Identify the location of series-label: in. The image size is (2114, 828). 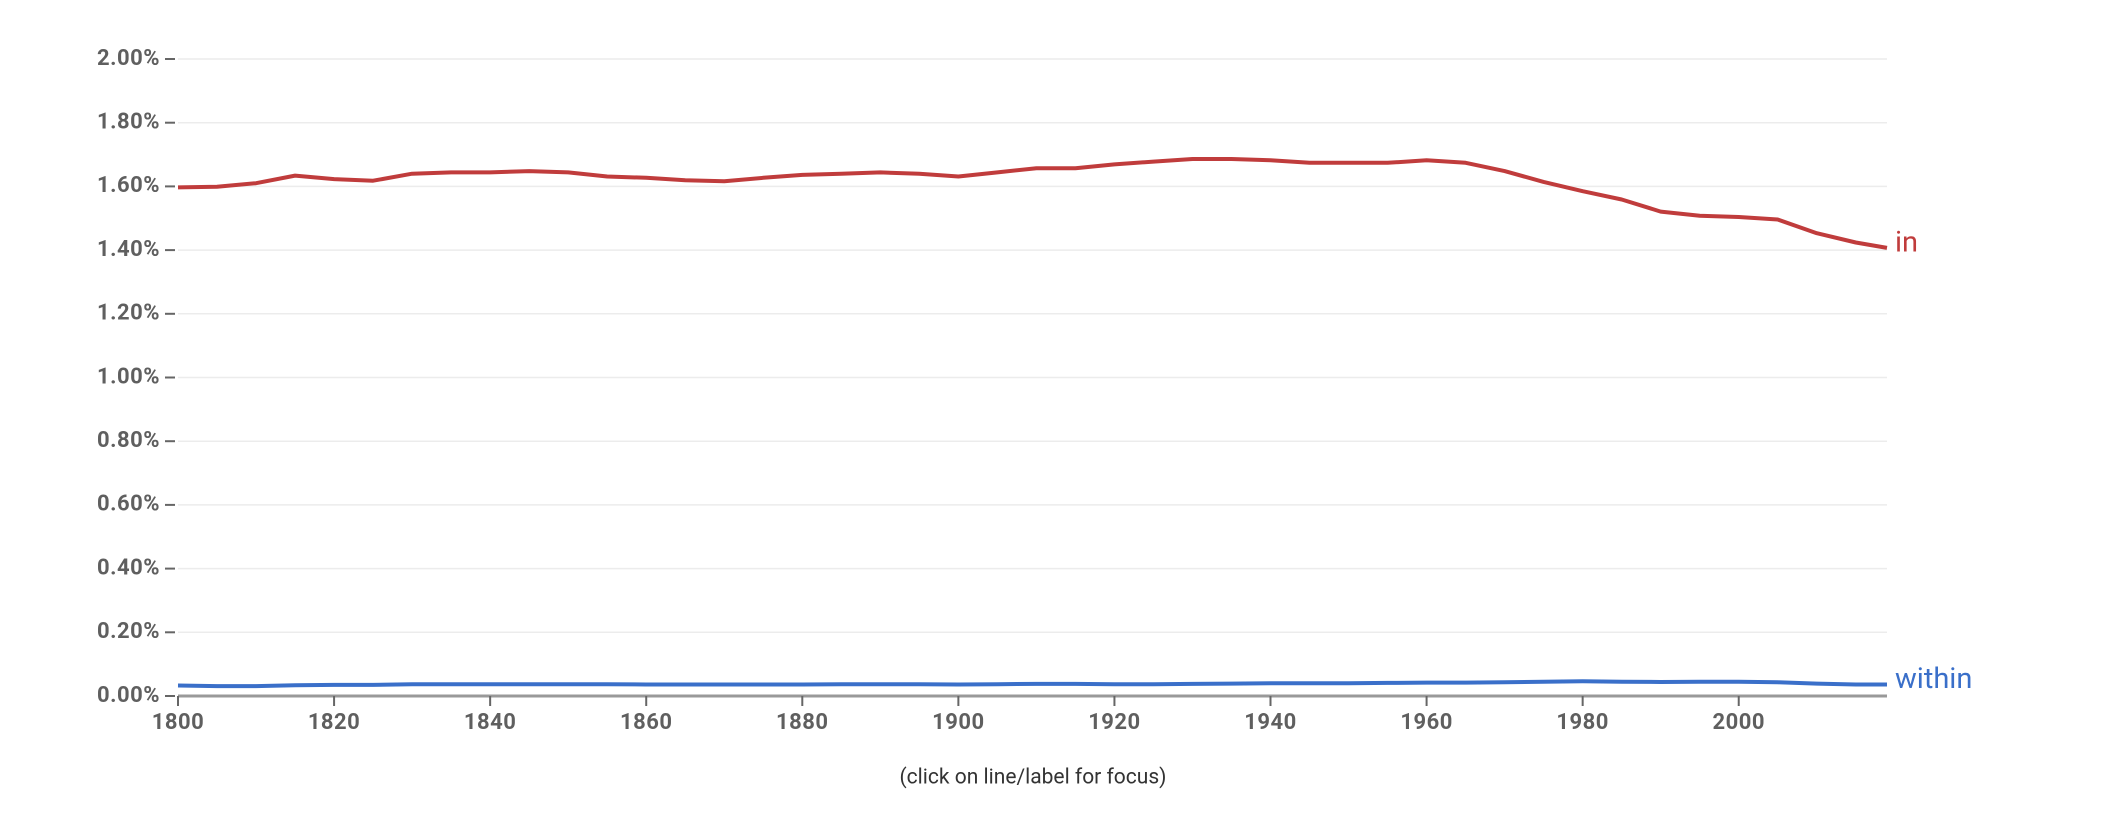
(1906, 243).